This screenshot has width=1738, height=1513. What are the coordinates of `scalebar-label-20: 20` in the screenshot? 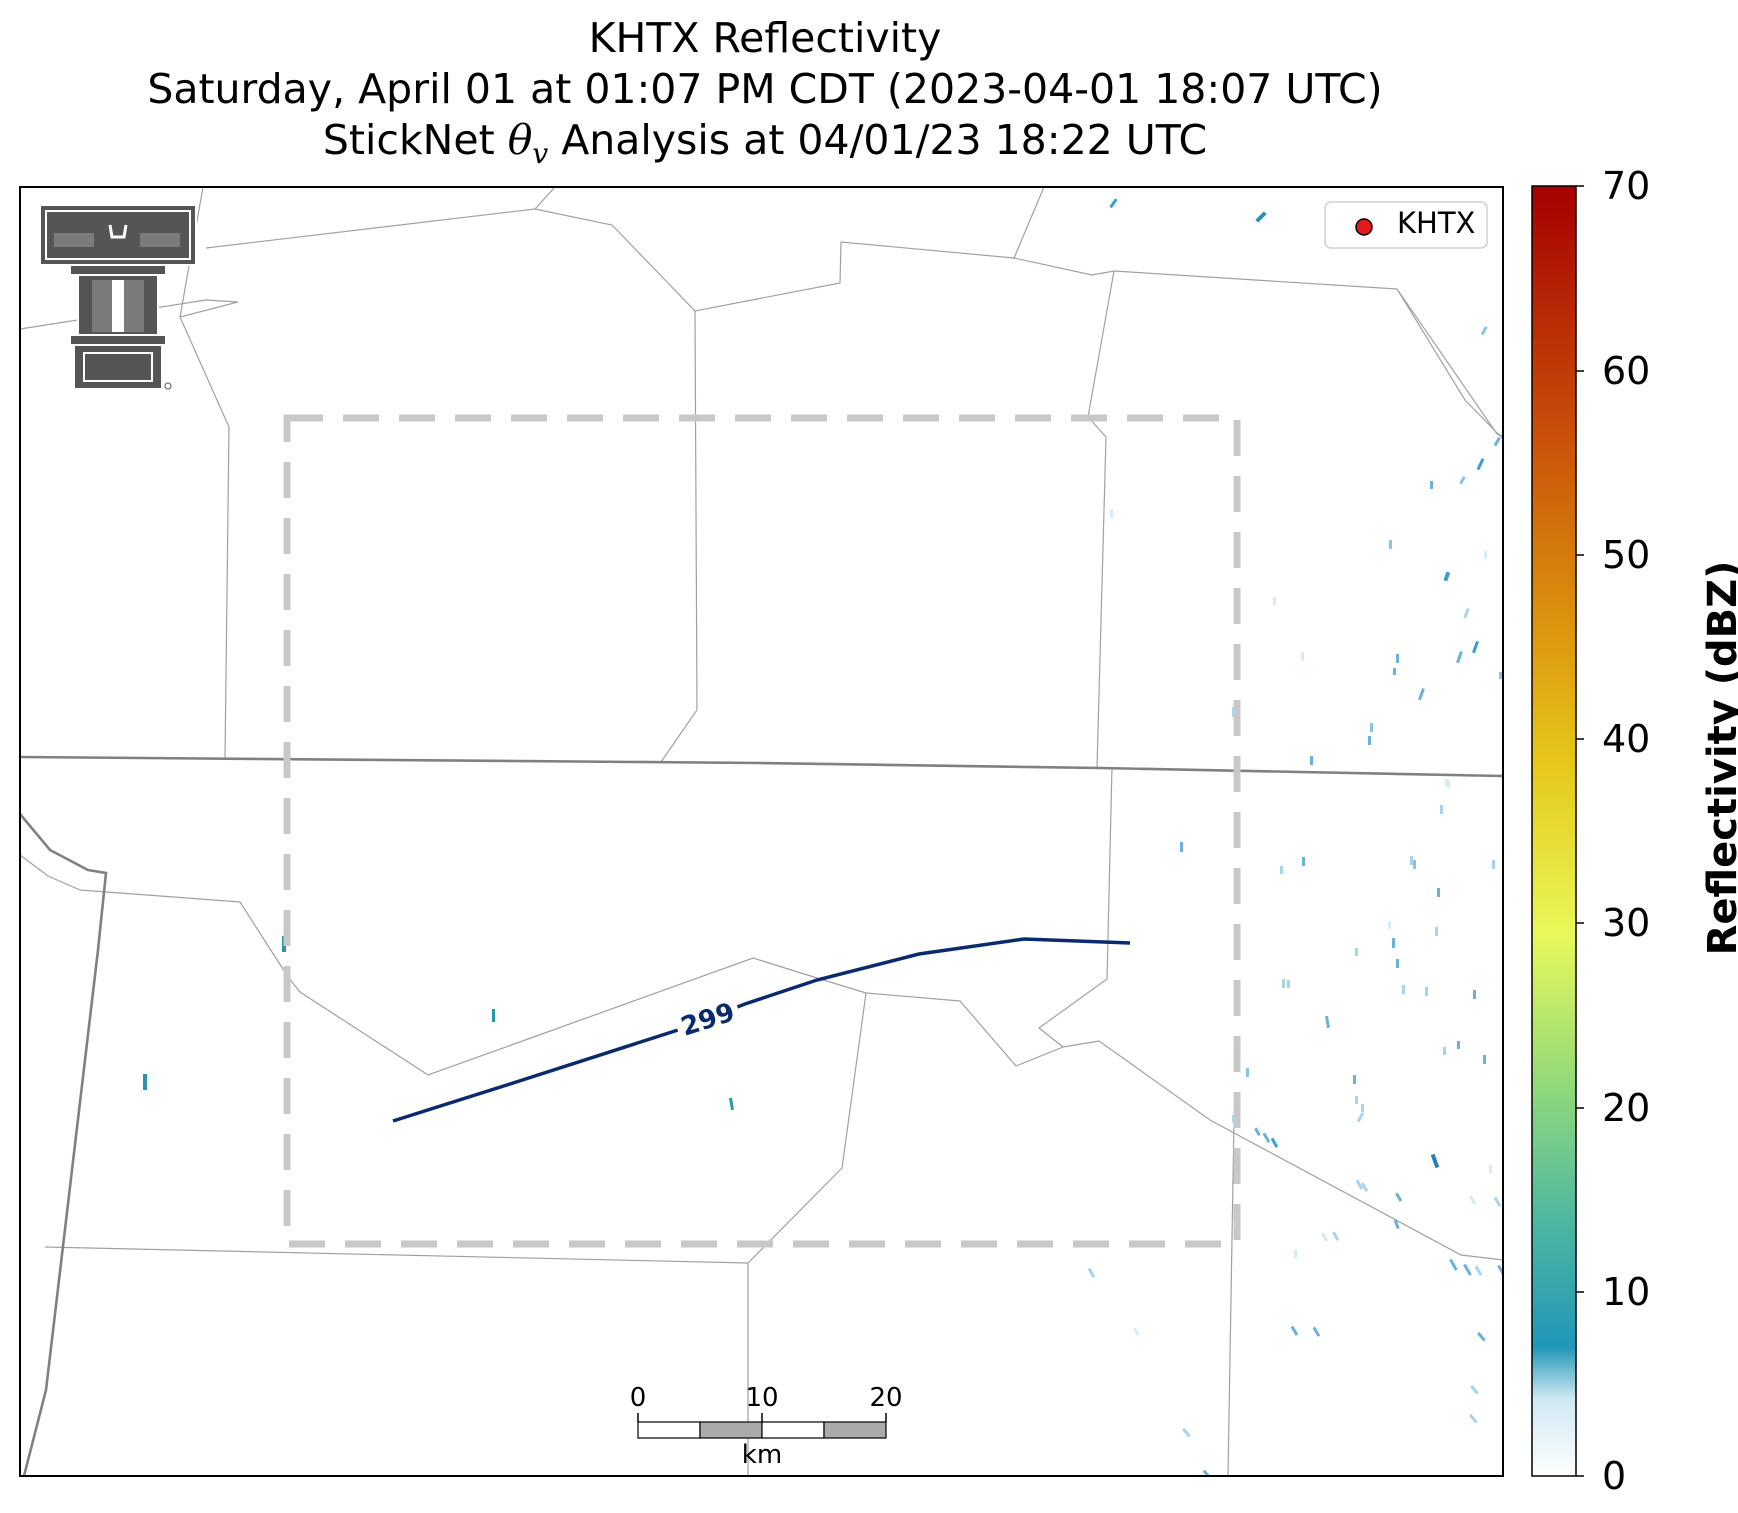 It's located at (886, 1398).